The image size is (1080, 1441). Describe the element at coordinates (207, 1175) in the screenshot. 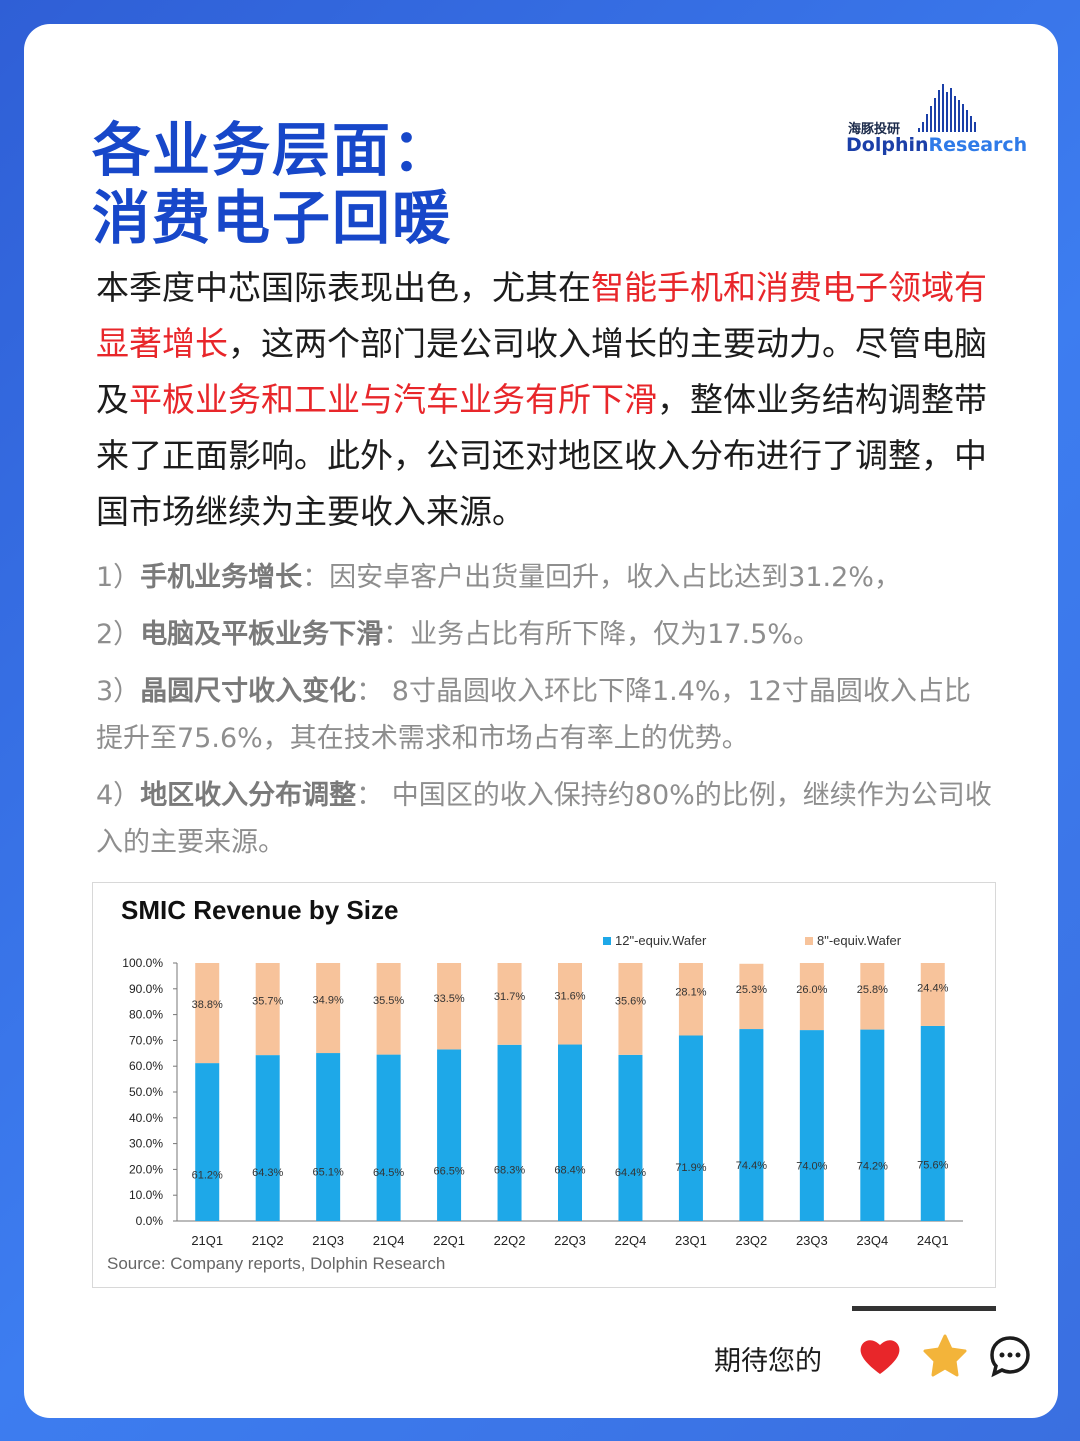

I see `data-label: 61.2%` at that location.